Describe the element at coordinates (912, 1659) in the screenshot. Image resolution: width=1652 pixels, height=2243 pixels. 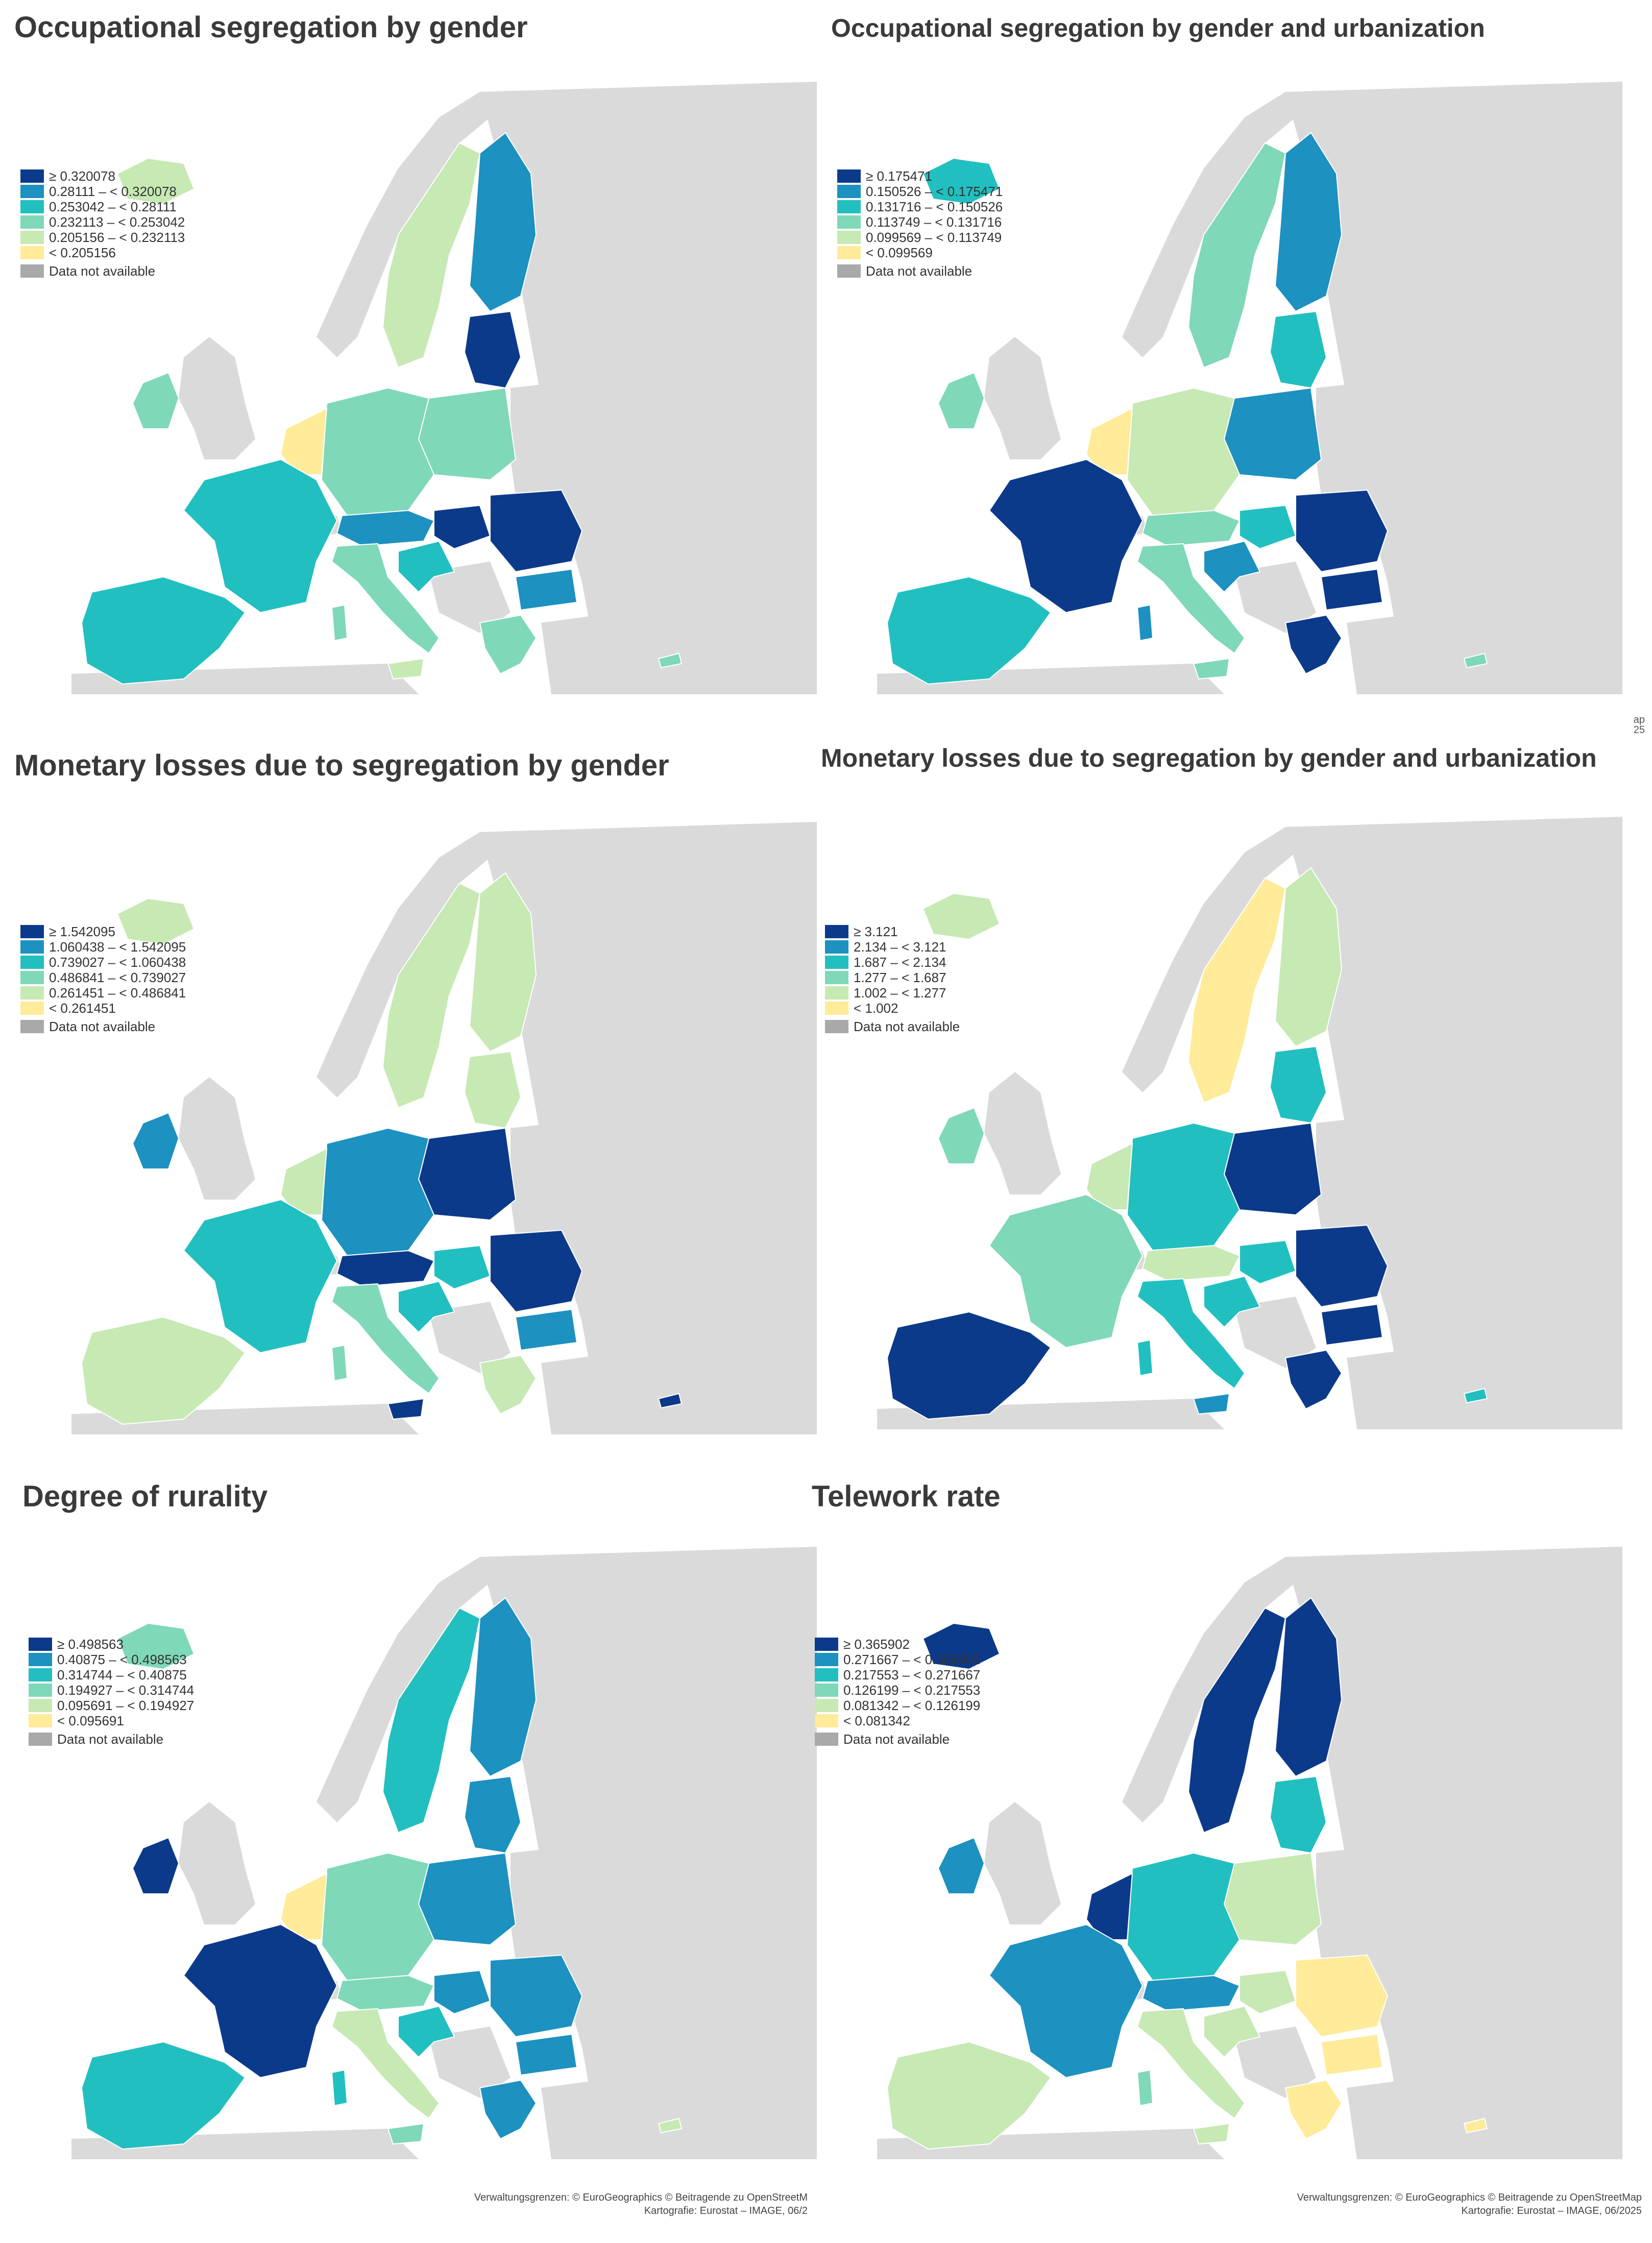
I see `legend-label: 0.271667 – < 0.365902` at that location.